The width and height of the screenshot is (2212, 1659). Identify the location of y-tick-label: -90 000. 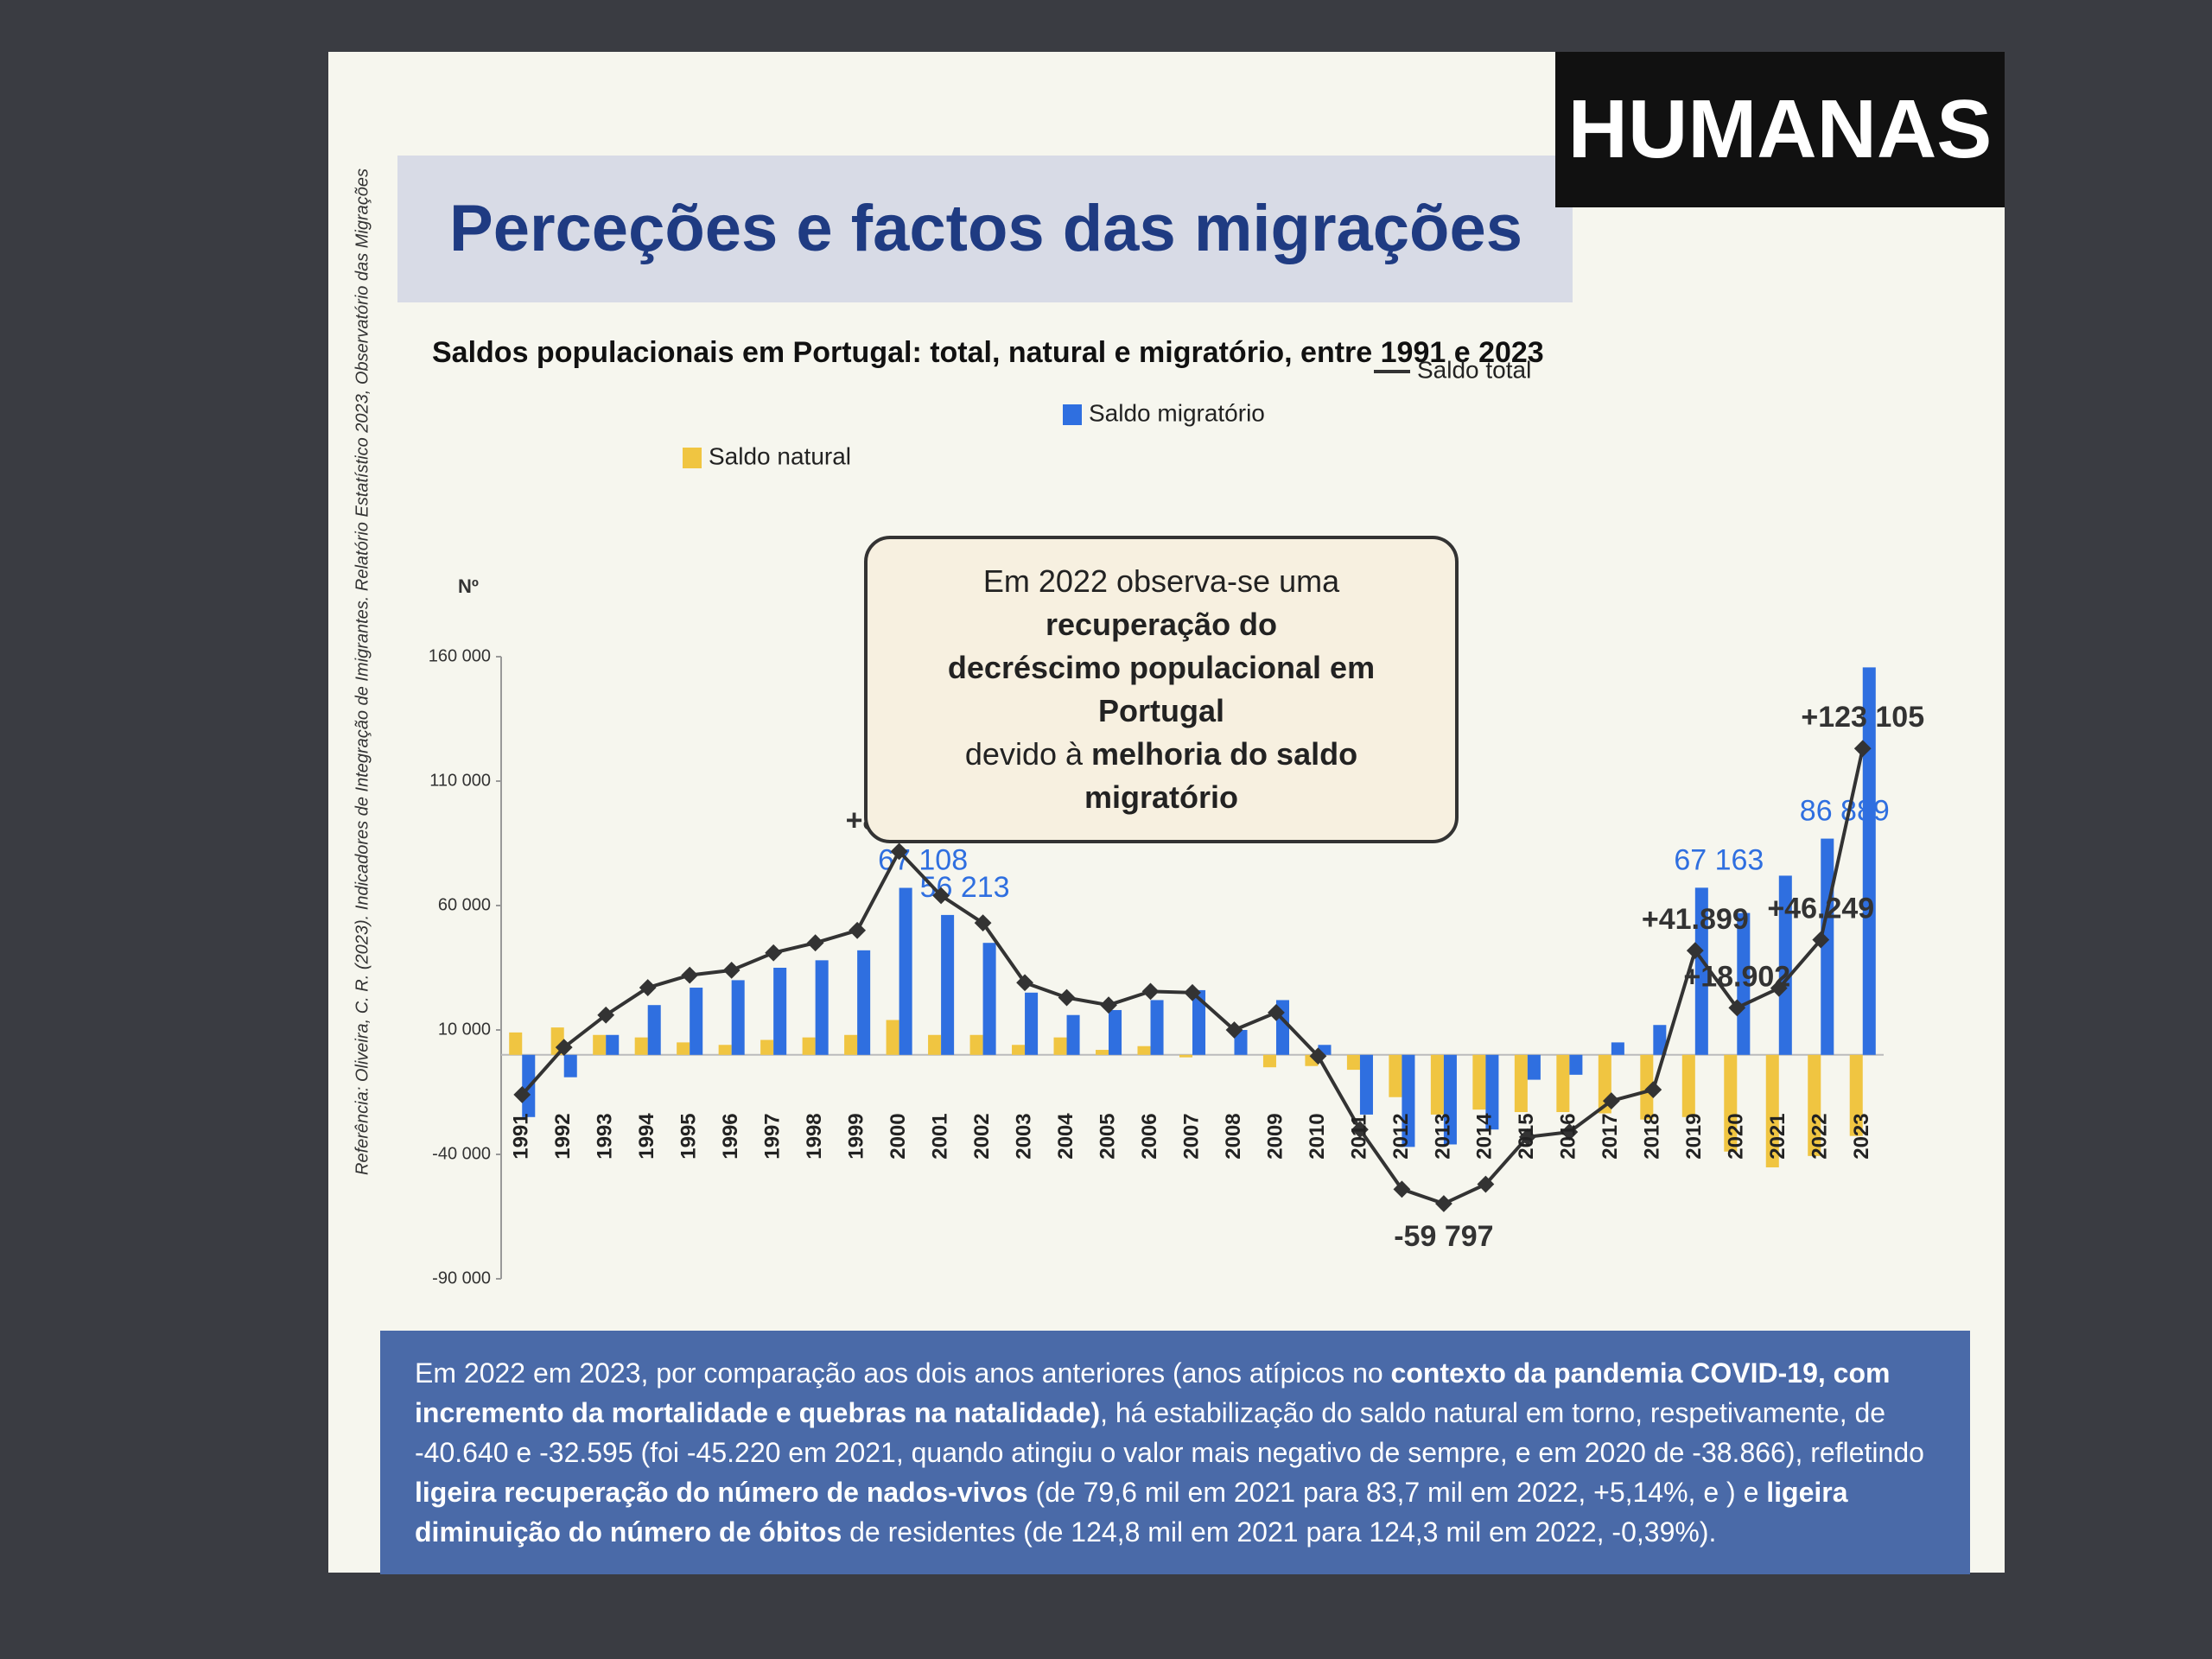
(461, 1277).